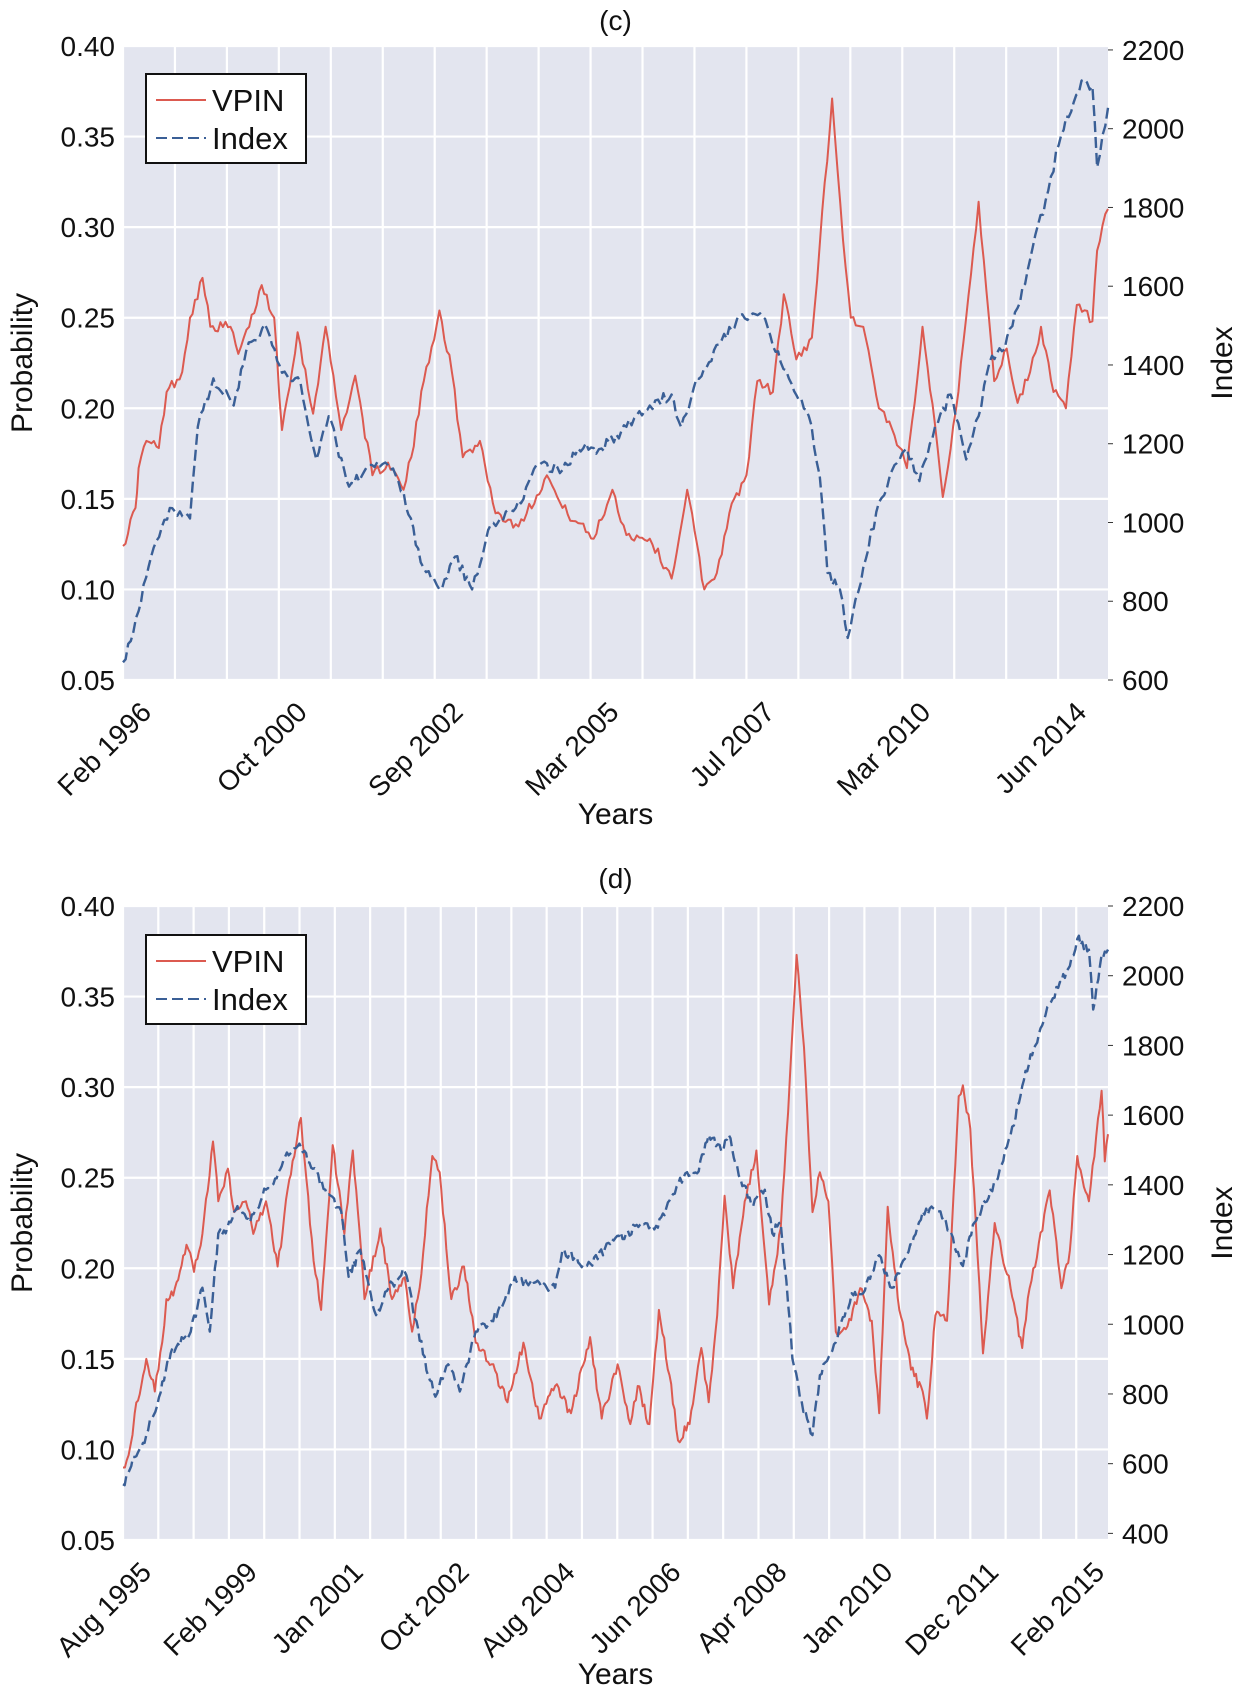  What do you see at coordinates (103, 1609) in the screenshot?
I see `x-tick-label: Aug 1995` at bounding box center [103, 1609].